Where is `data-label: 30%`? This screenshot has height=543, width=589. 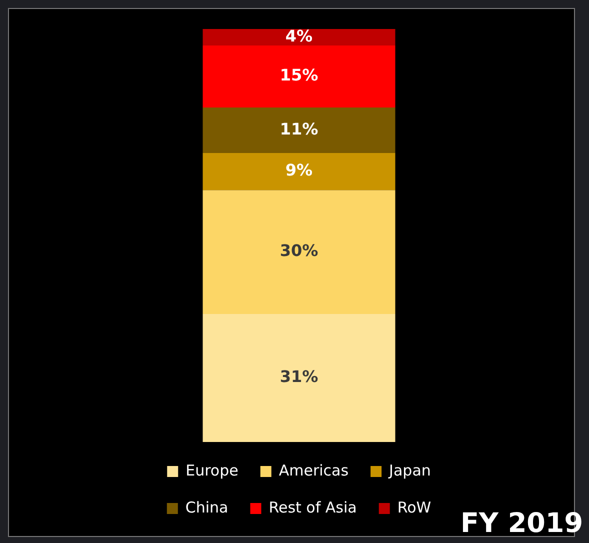
data-label: 30% is located at coordinates (299, 250).